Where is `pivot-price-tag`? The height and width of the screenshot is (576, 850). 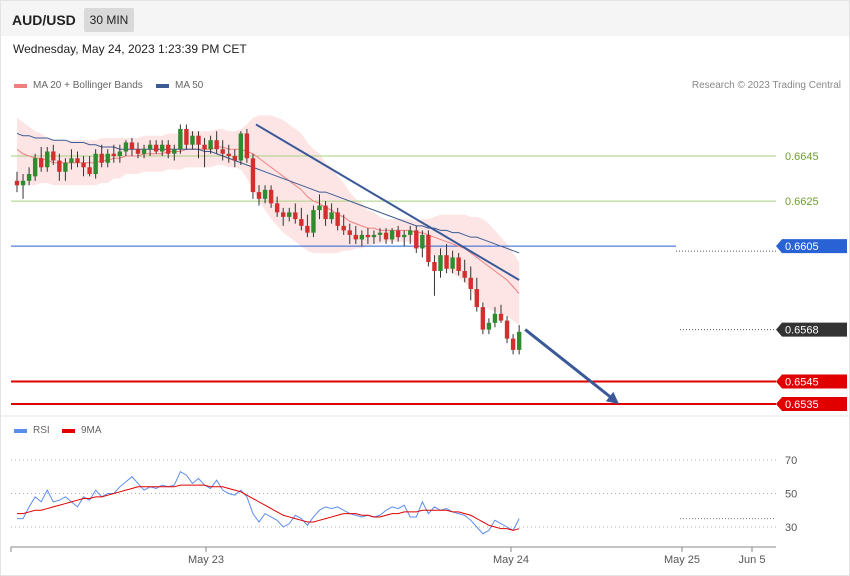 pivot-price-tag is located at coordinates (811, 246).